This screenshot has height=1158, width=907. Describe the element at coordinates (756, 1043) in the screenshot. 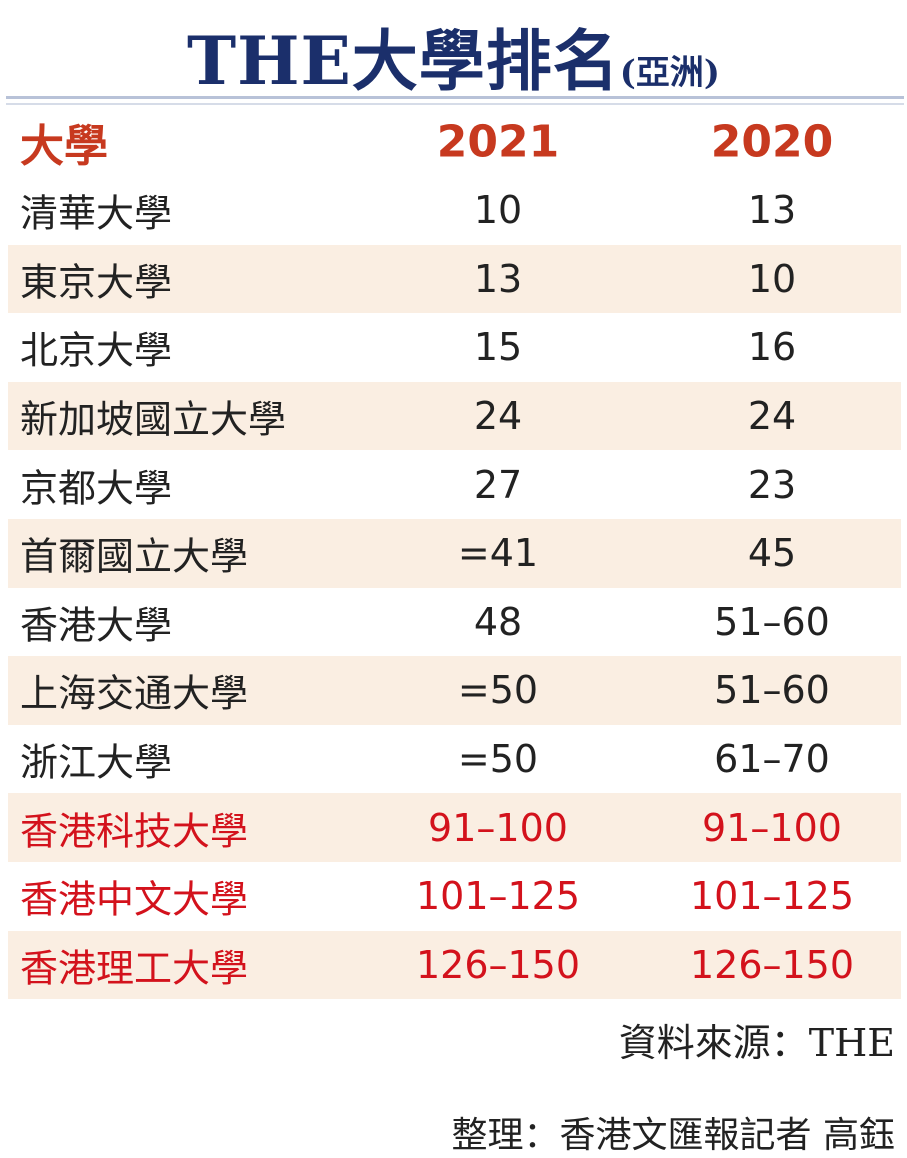

I see `source: 資料來源：THE` at that location.